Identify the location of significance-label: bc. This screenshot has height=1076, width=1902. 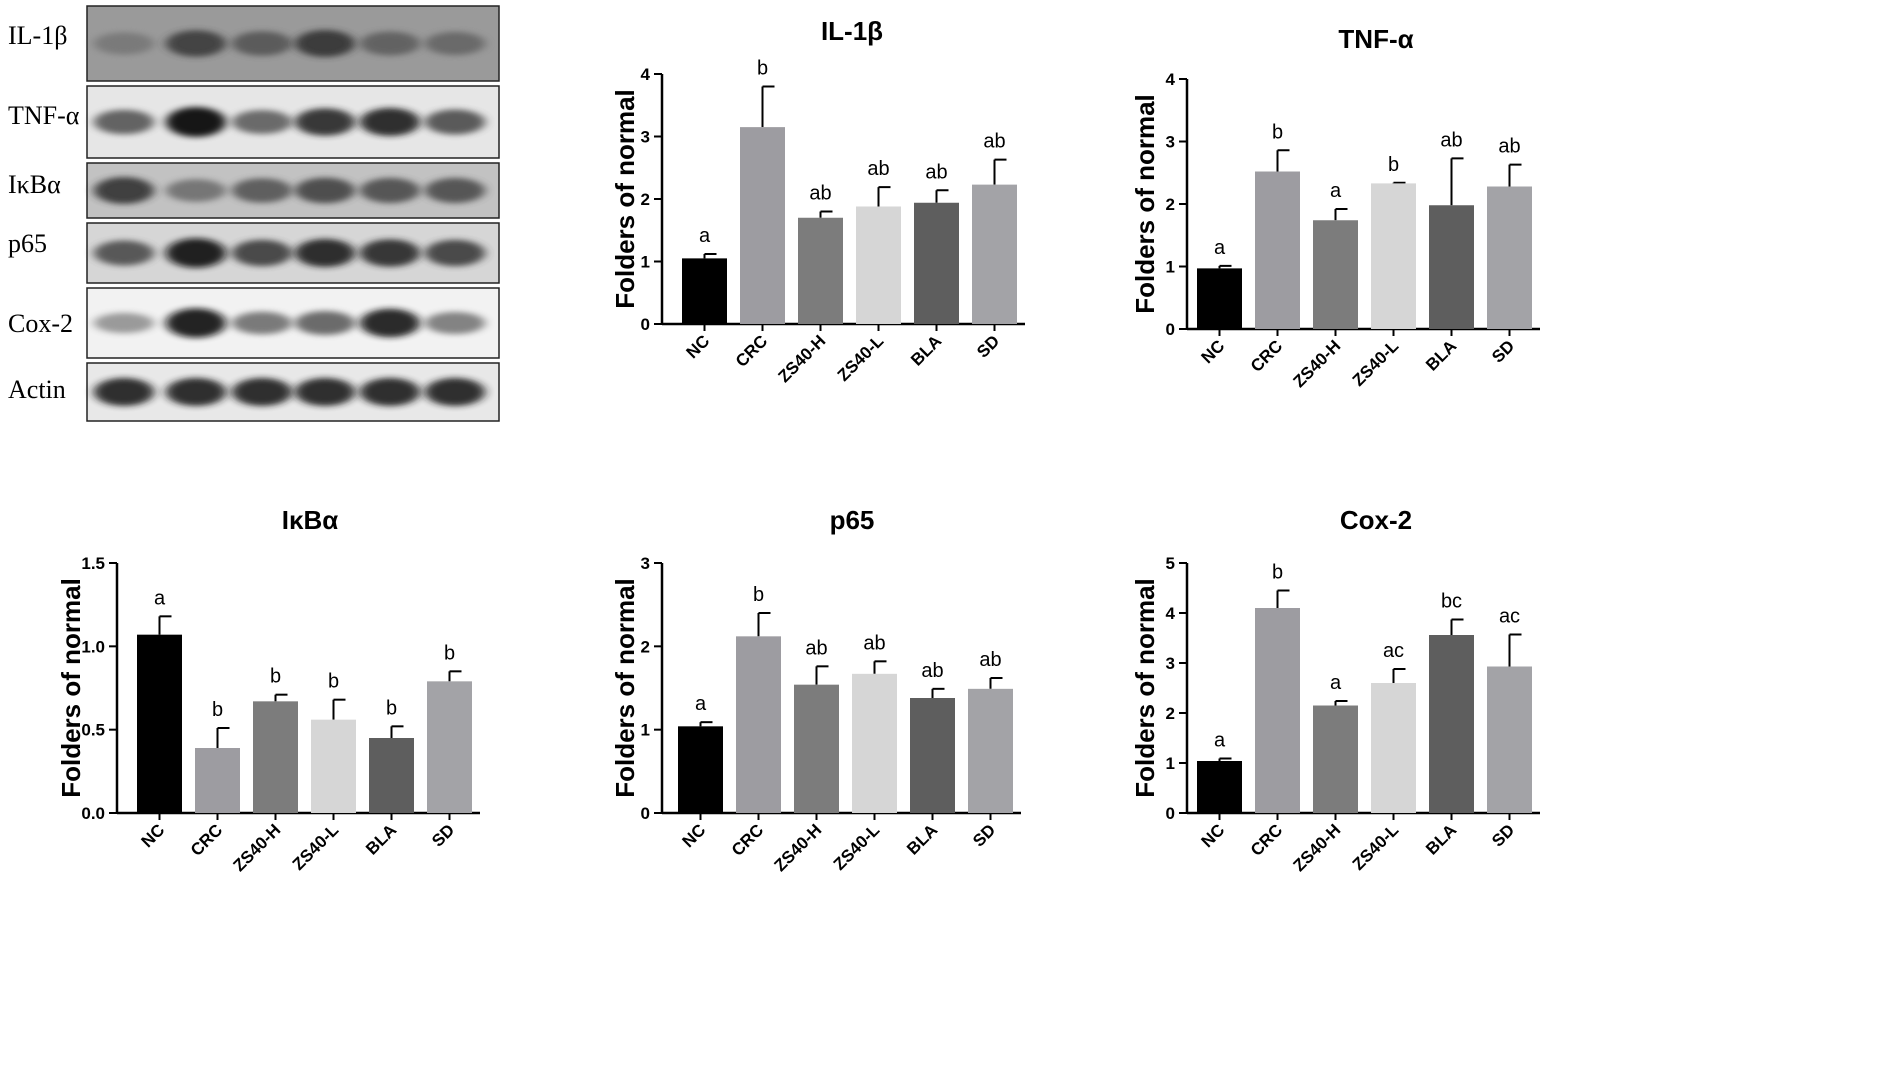
(1451, 602).